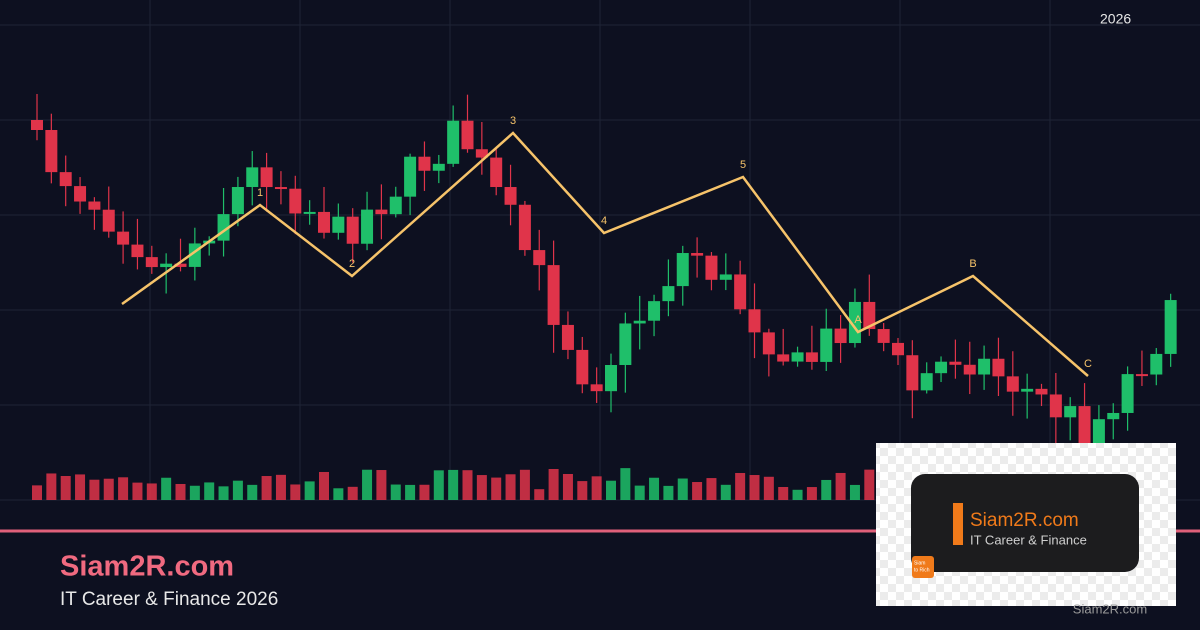 The height and width of the screenshot is (630, 1200). What do you see at coordinates (919, 563) in the screenshot?
I see `badge-top: Siam` at bounding box center [919, 563].